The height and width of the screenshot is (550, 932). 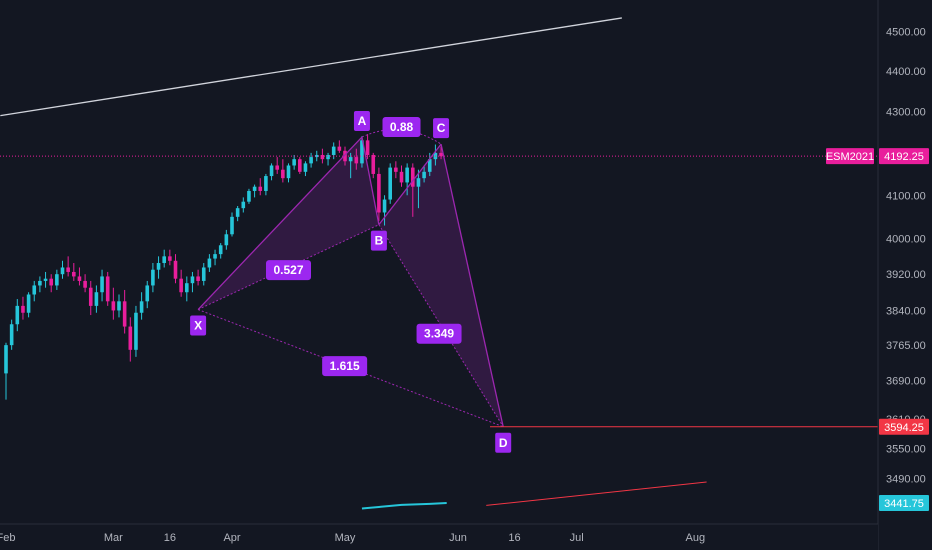 What do you see at coordinates (503, 442) in the screenshot?
I see `point-label-d: D` at bounding box center [503, 442].